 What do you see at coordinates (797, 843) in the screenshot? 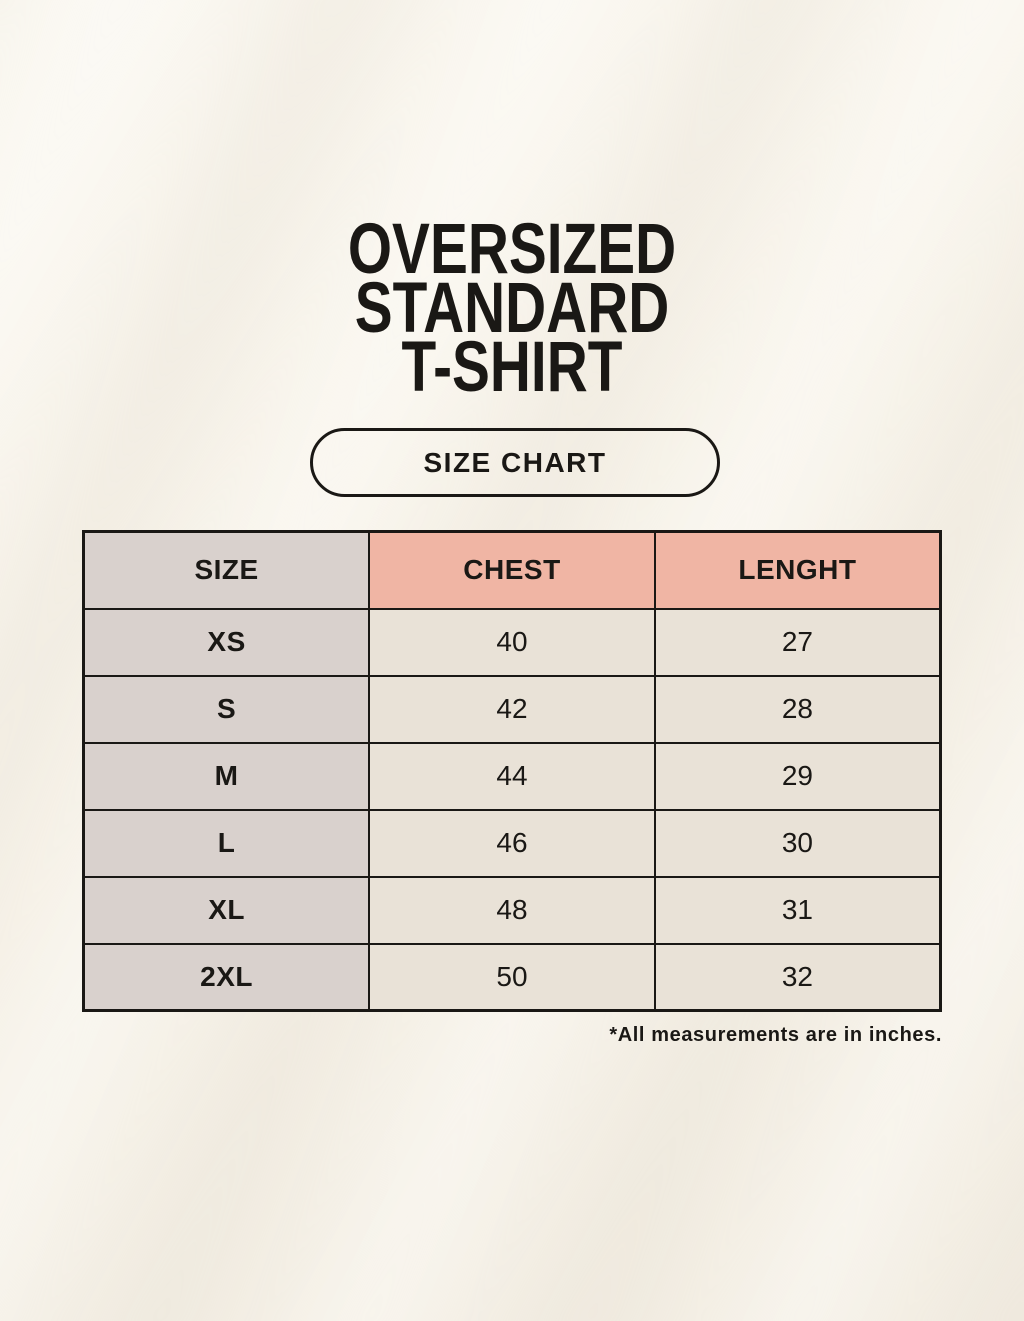
I see `lenght-cell: 30` at bounding box center [797, 843].